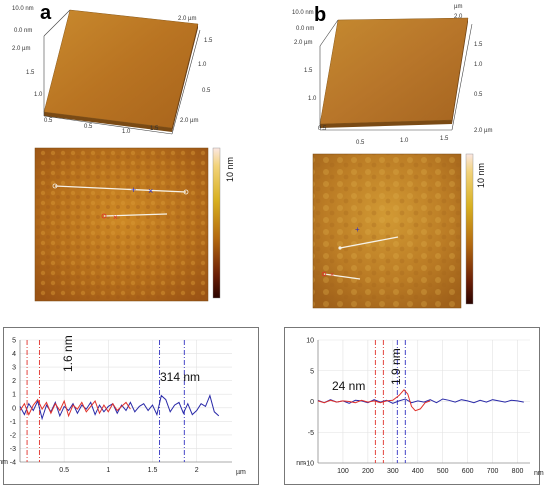 The image size is (550, 491). Describe the element at coordinates (444, 139) in the screenshot. I see `panel-b-x-tick-3: 1.5` at that location.